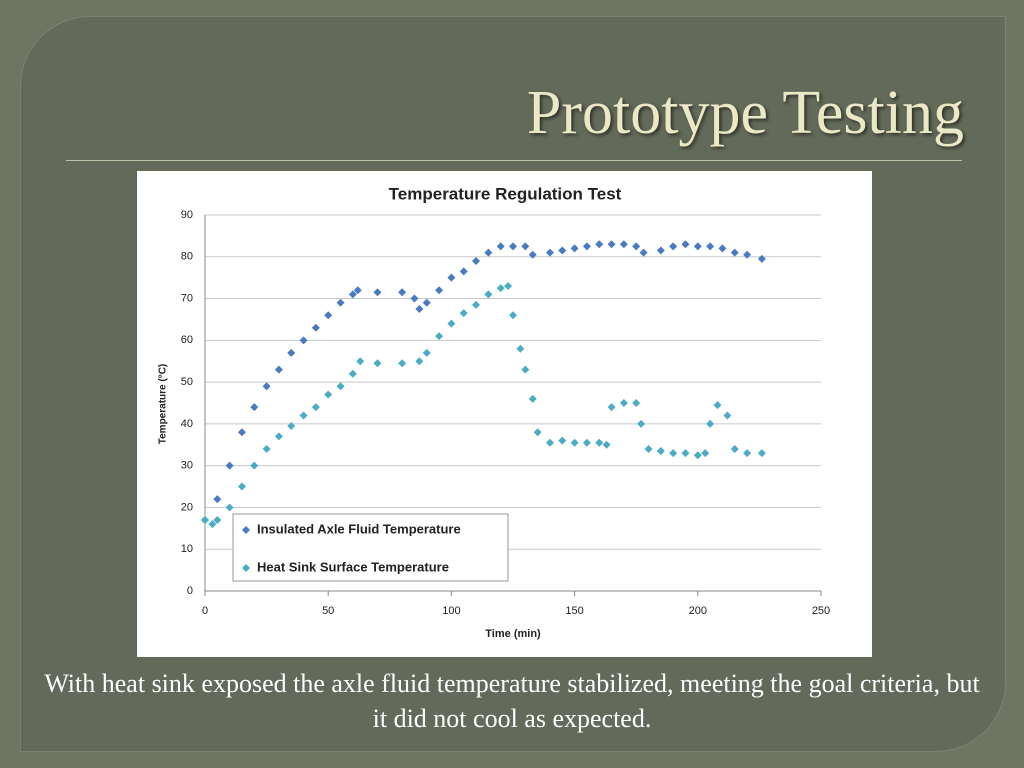 The image size is (1024, 768). Describe the element at coordinates (328, 611) in the screenshot. I see `x-tick-label: 50` at that location.